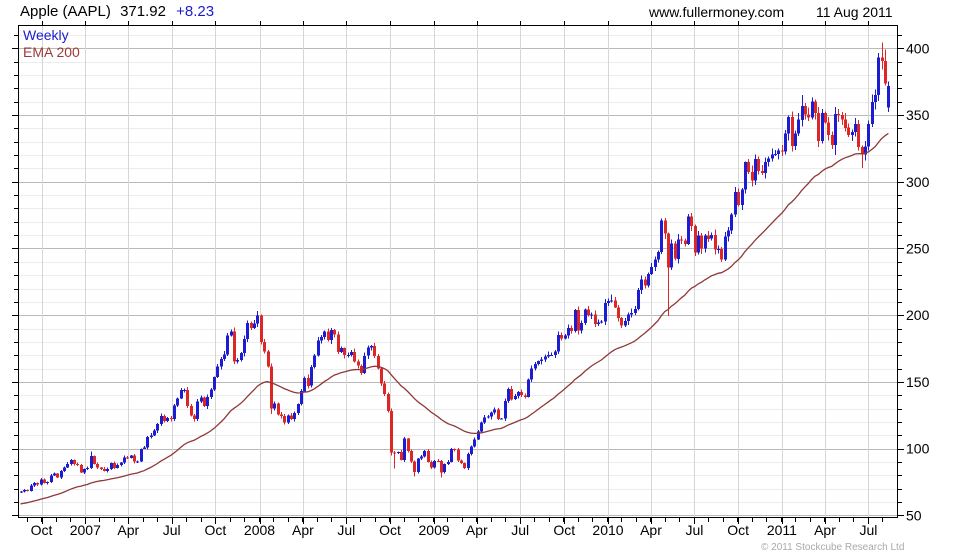  I want to click on y-axis-label: 300, so click(918, 182).